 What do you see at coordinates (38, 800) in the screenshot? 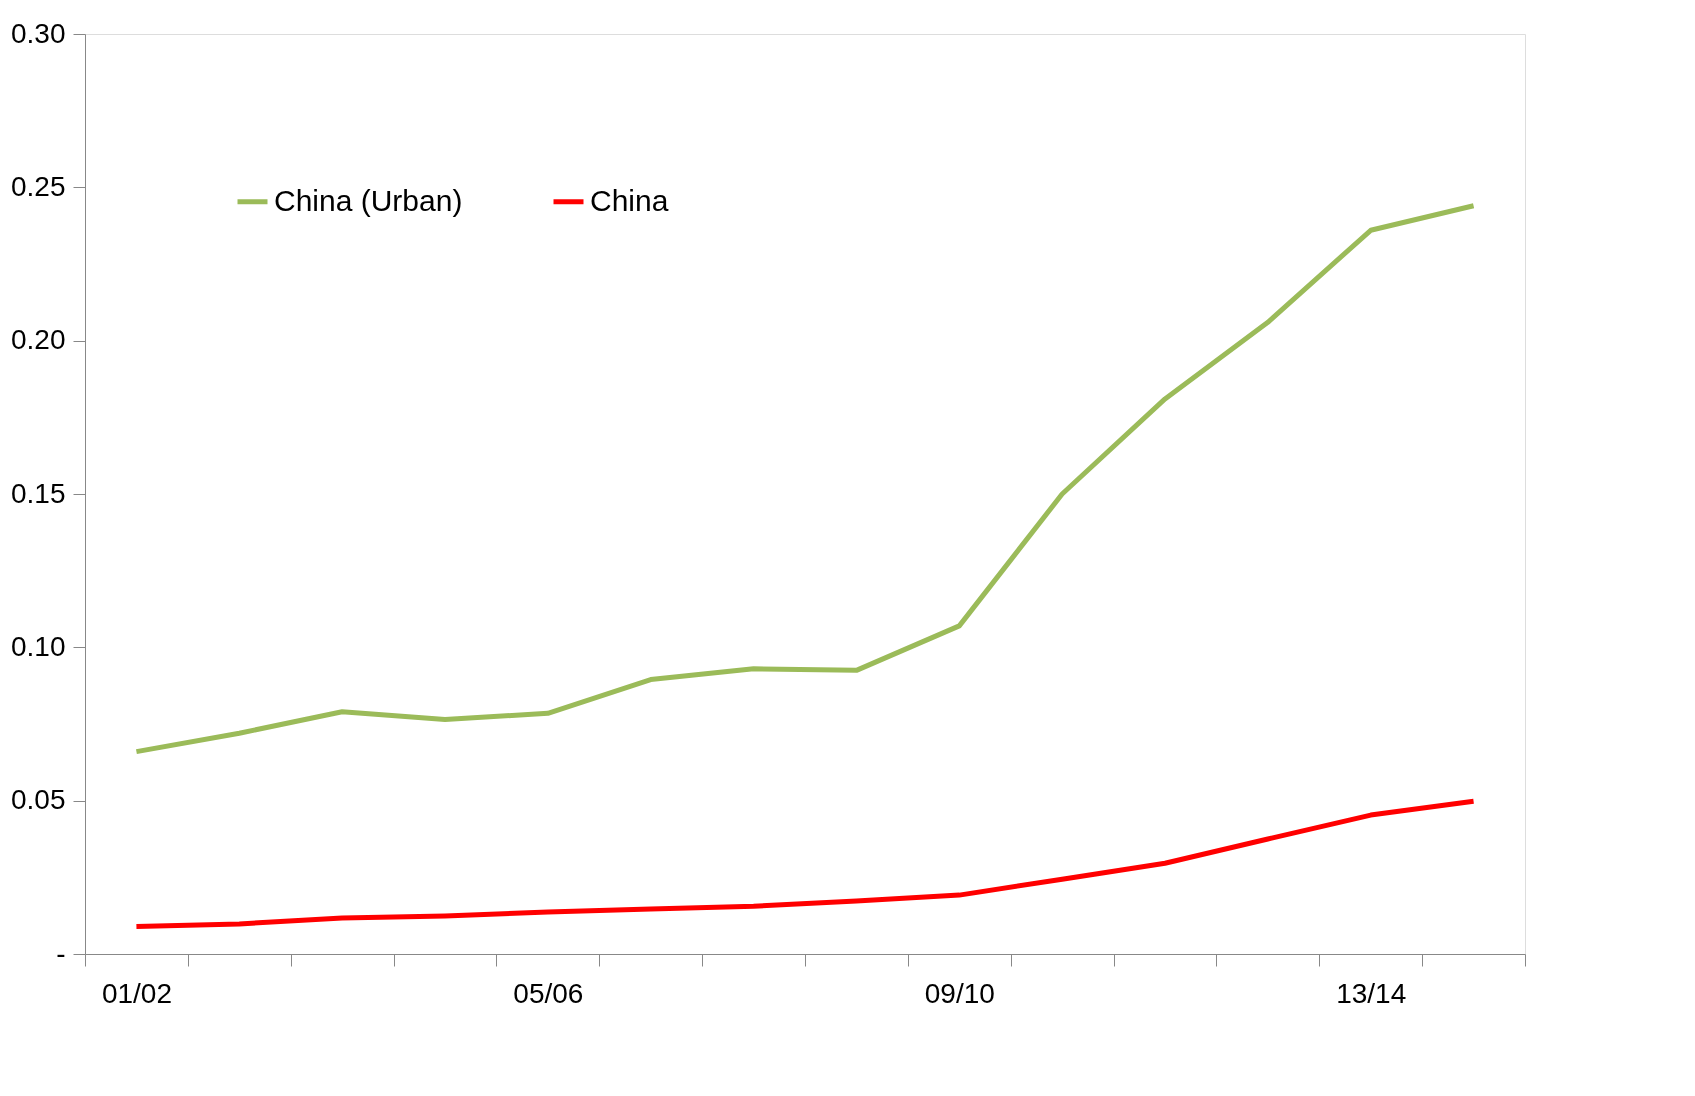
I see `y-tick-label: 0.05` at bounding box center [38, 800].